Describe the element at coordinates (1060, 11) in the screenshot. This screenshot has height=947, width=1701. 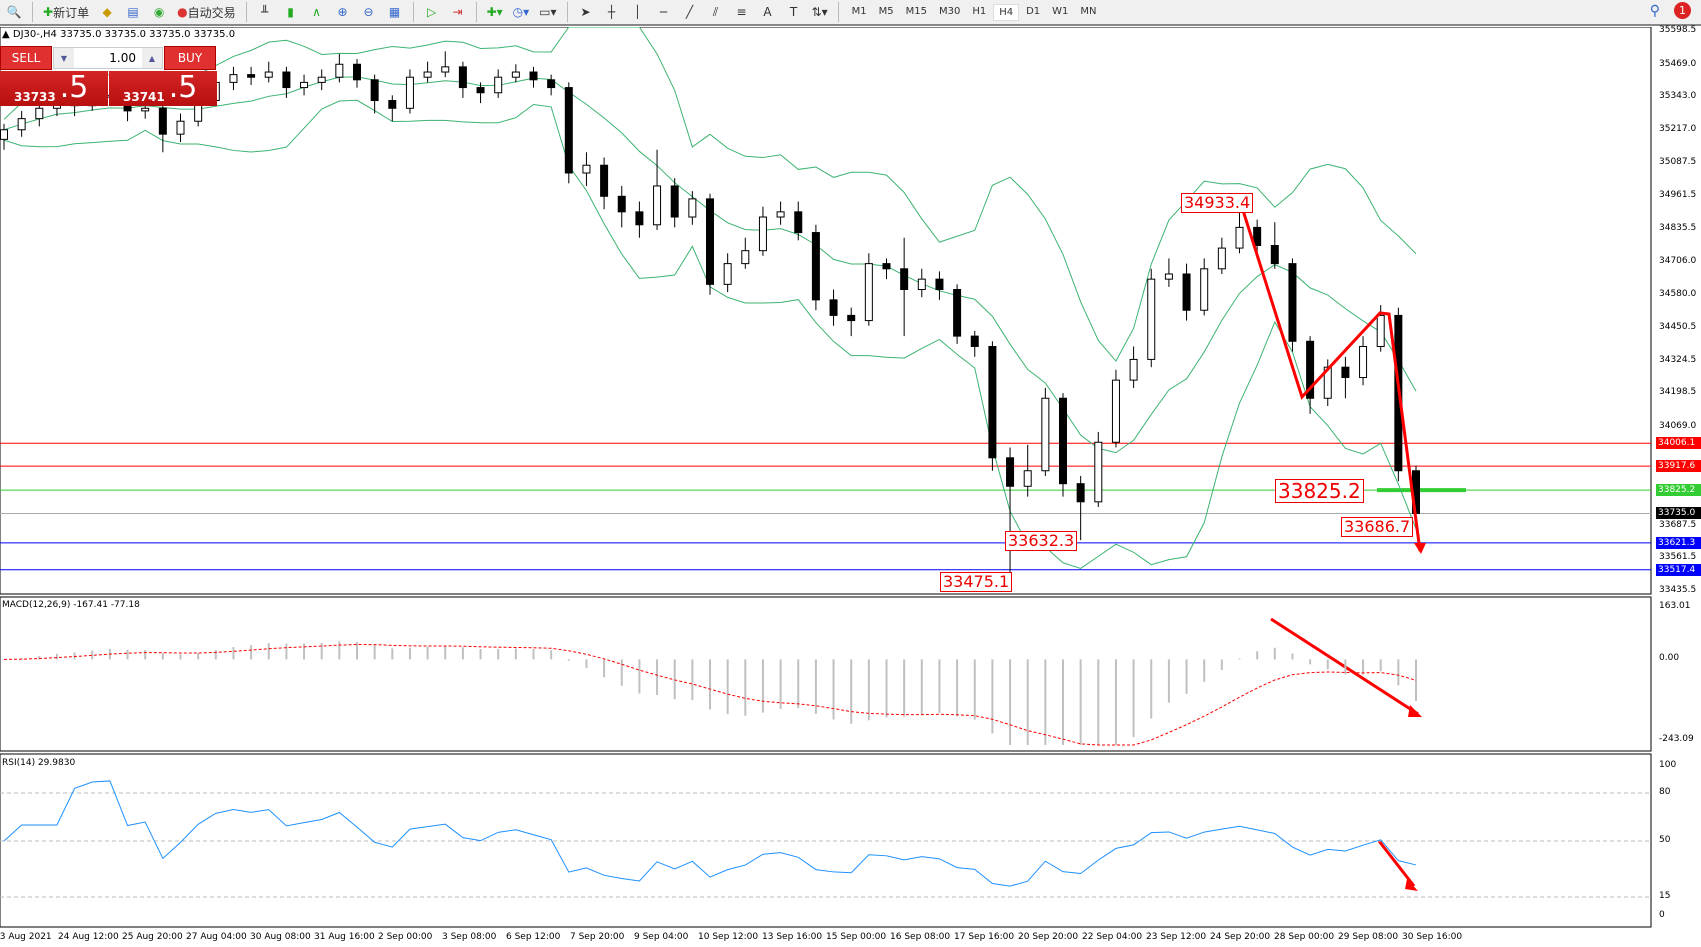
I see `timeframe-w1: W1` at that location.